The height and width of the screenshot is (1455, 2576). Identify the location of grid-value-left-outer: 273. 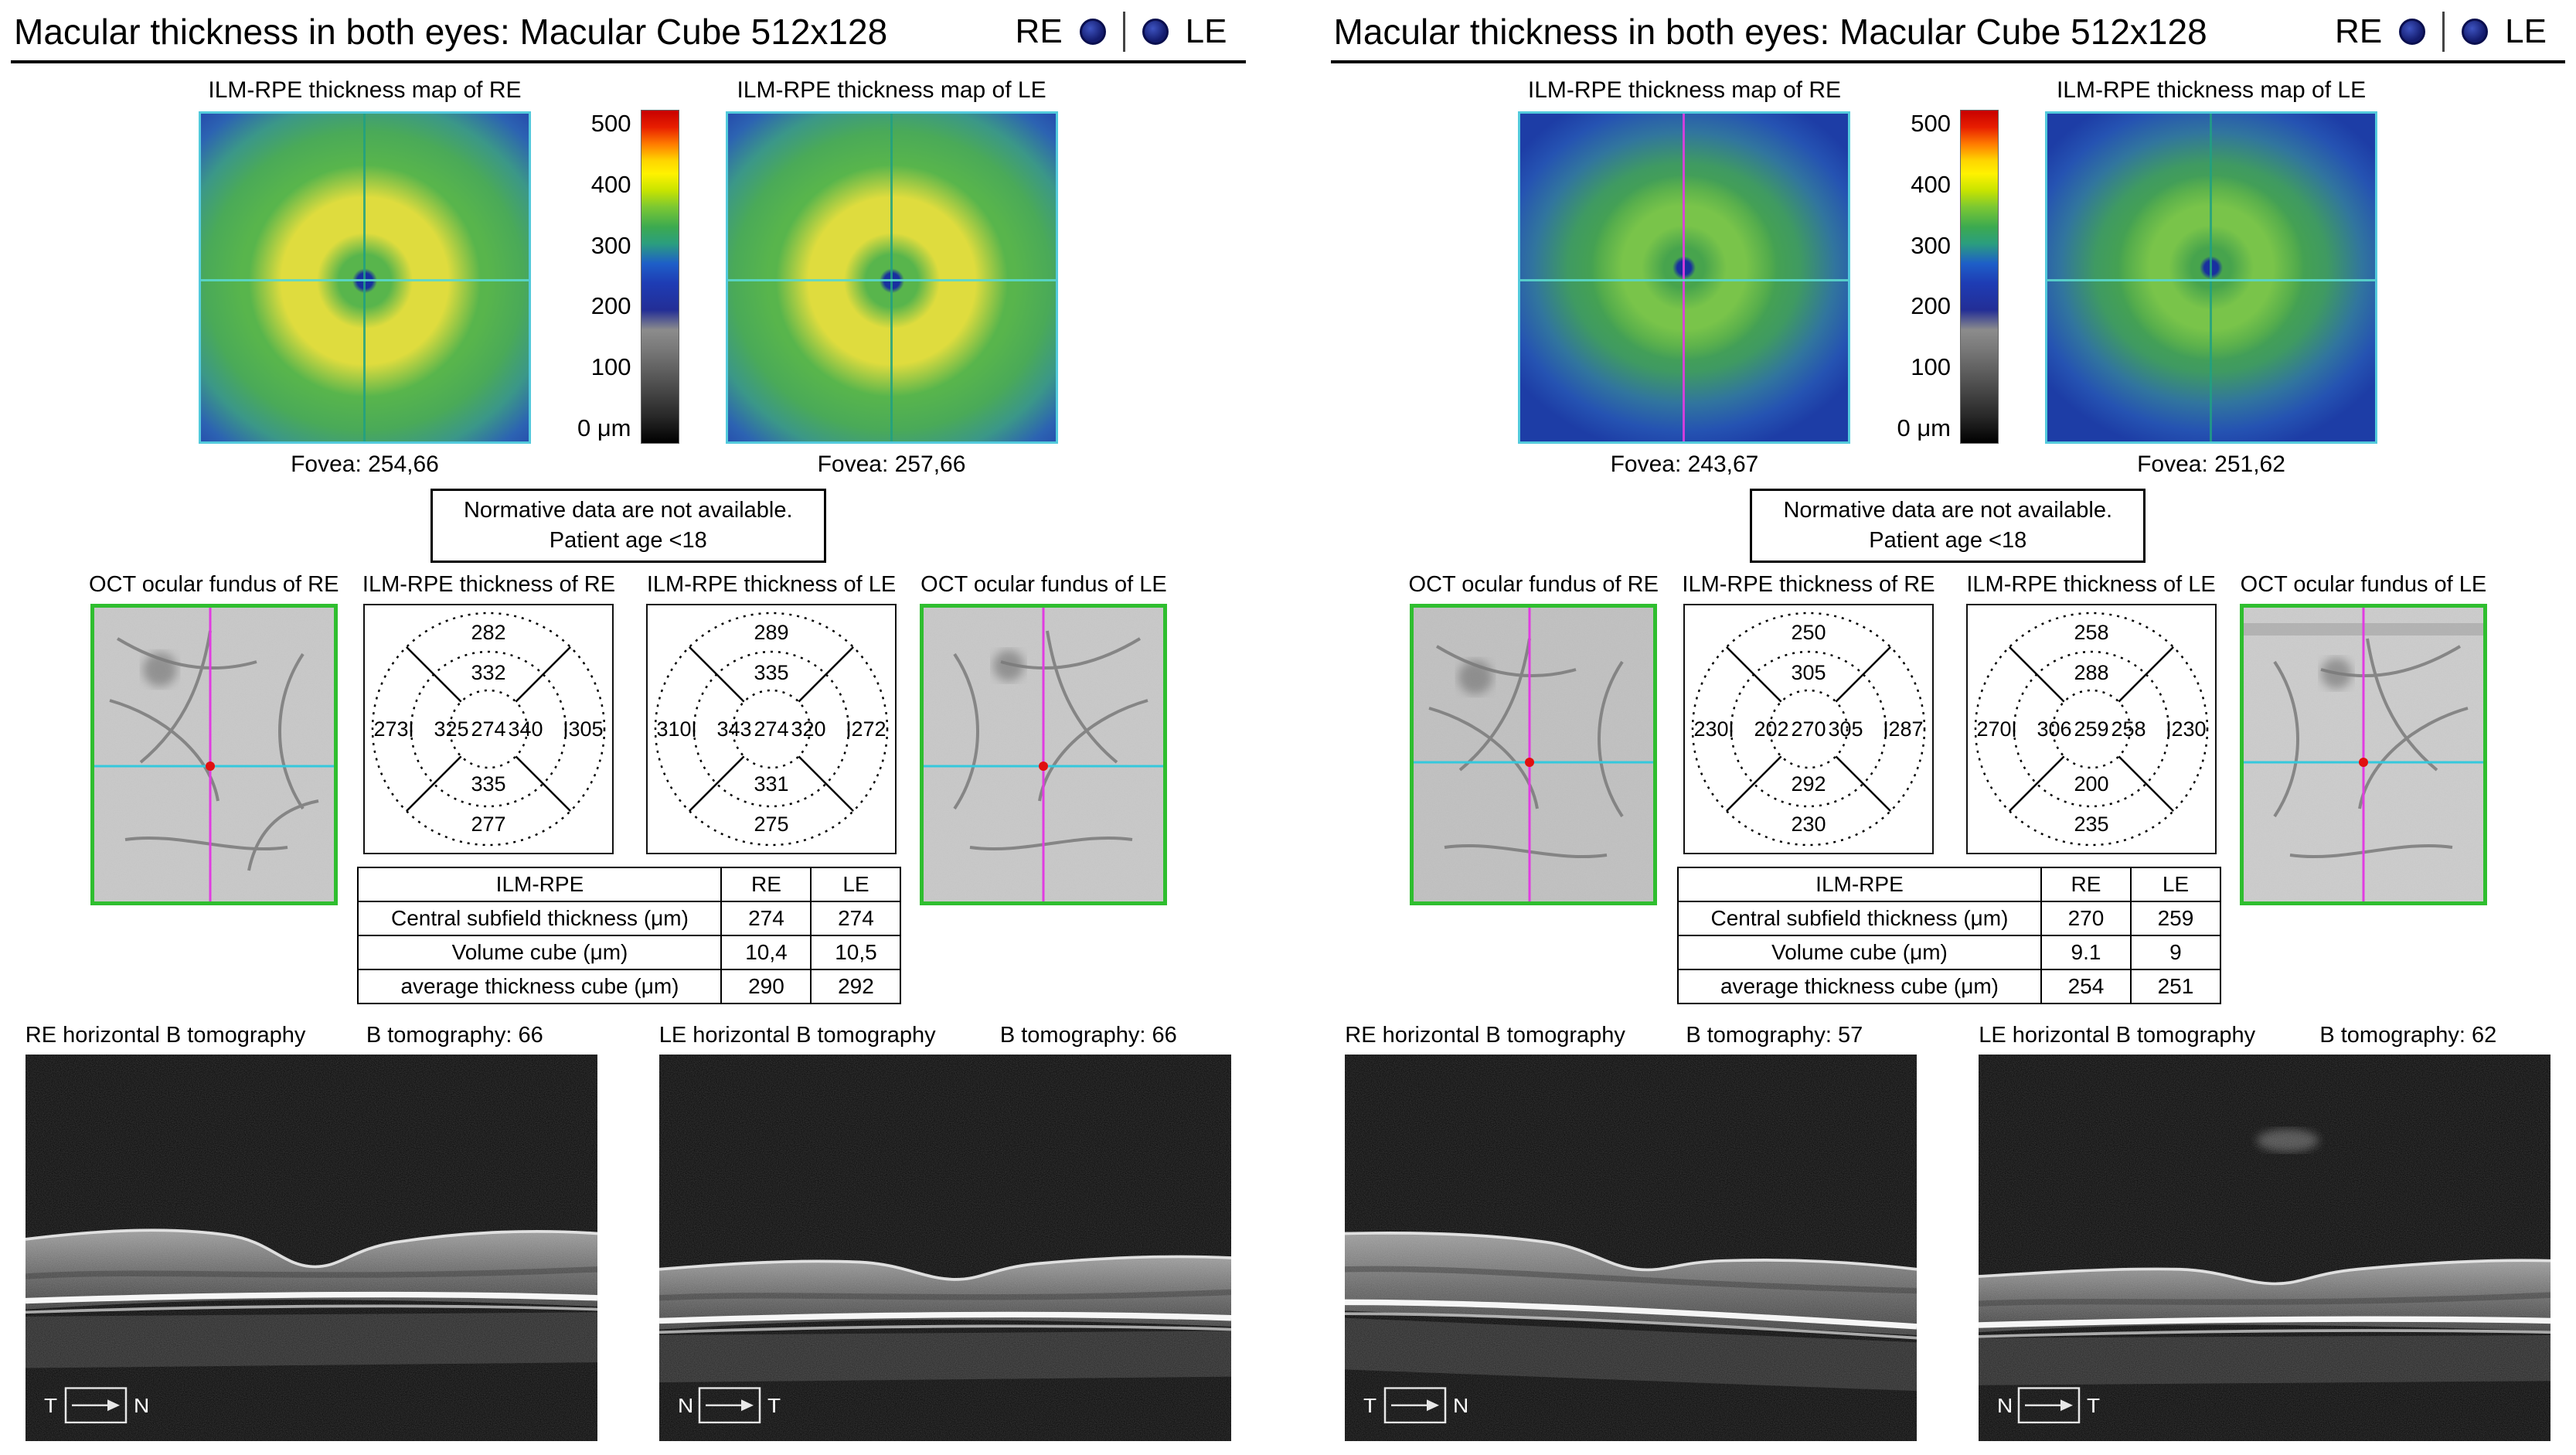
(391, 729).